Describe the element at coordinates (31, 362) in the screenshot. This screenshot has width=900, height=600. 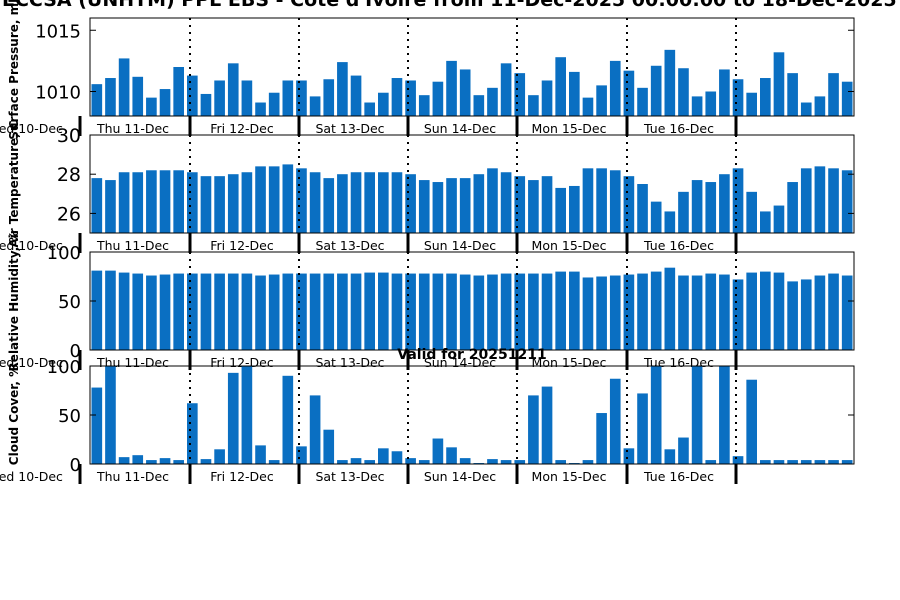
I see `day-label: Wed 10-Dec` at that location.